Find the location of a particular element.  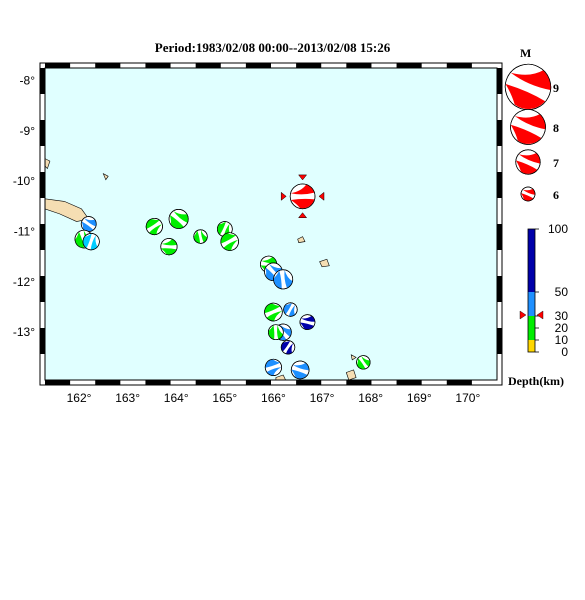

magnitude-legend-header: M is located at coordinates (525, 53).